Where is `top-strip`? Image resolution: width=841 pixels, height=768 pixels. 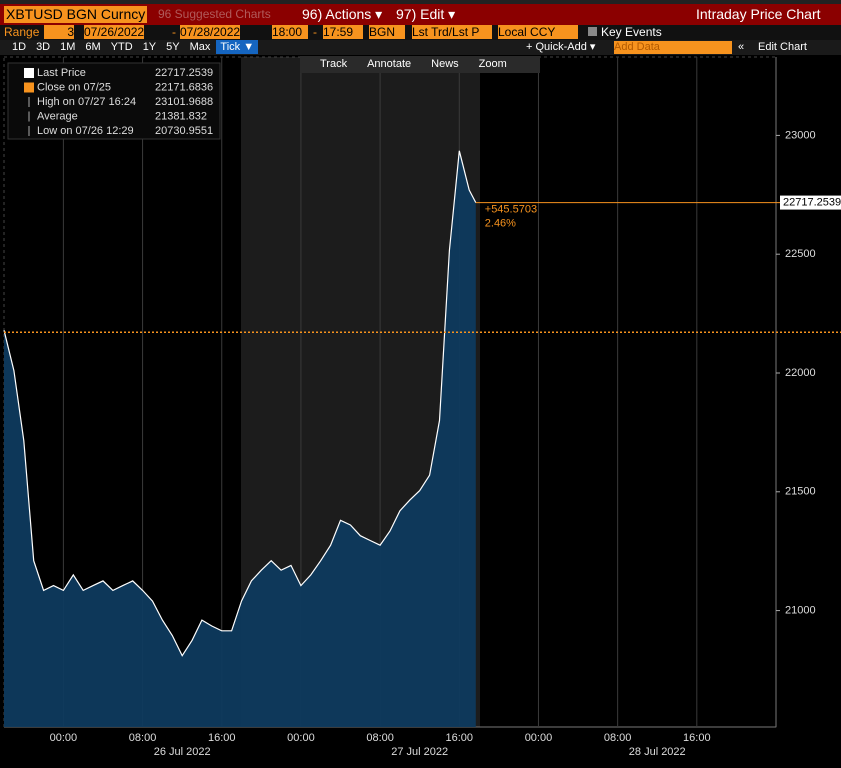
top-strip is located at coordinates (420, 2).